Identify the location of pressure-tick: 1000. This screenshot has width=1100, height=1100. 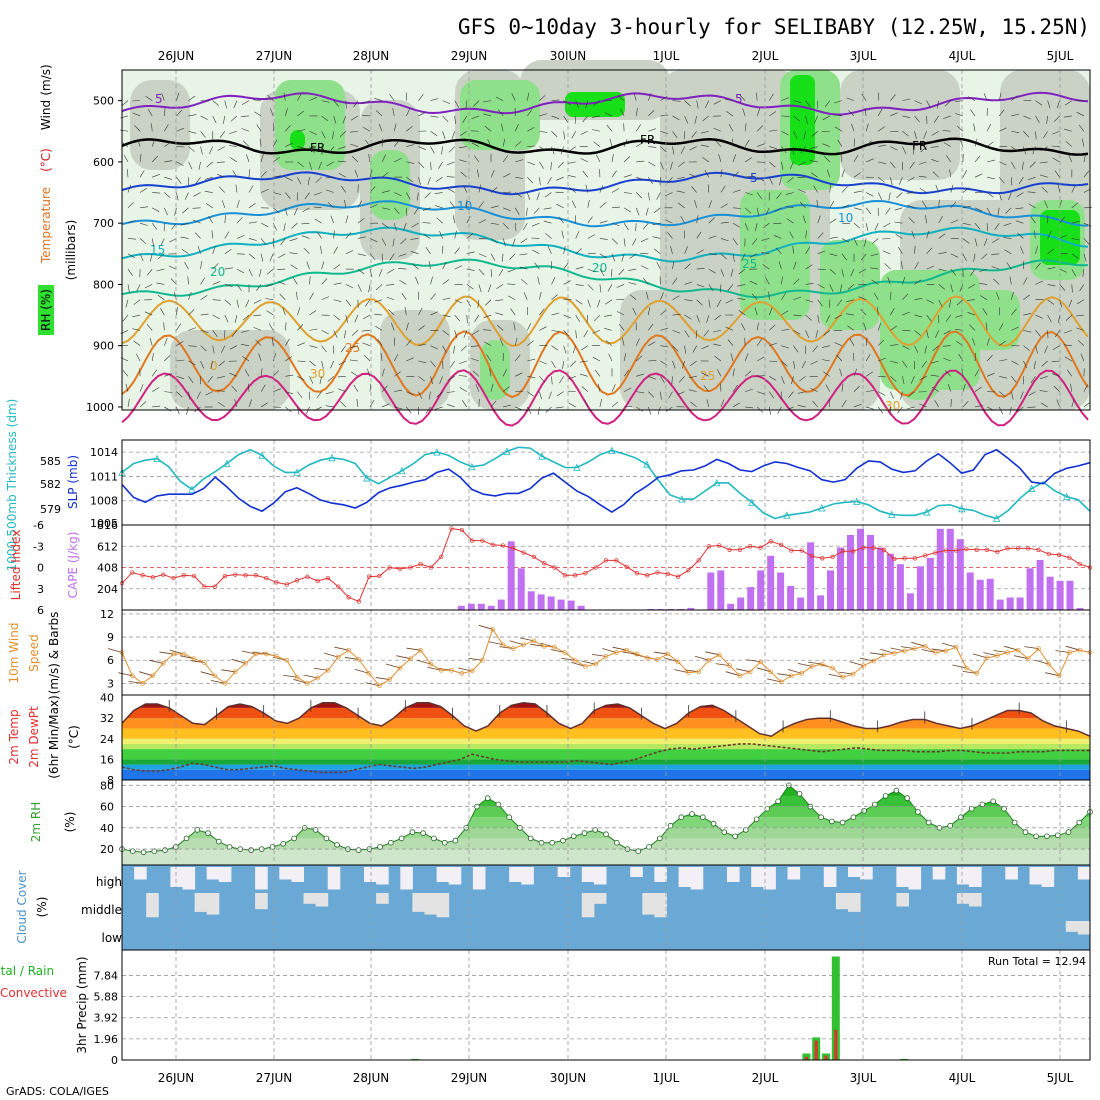
(100, 407).